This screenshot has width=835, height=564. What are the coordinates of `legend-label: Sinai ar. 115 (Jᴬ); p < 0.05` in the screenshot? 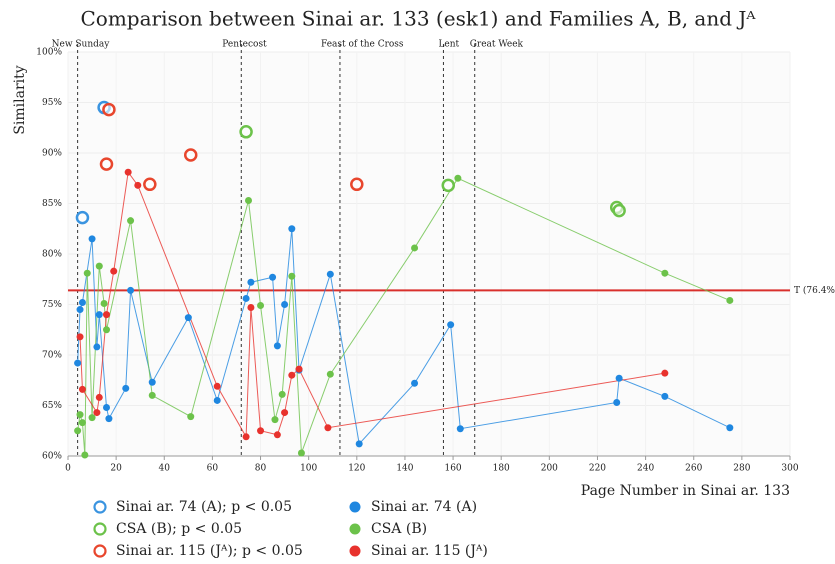 It's located at (209, 551).